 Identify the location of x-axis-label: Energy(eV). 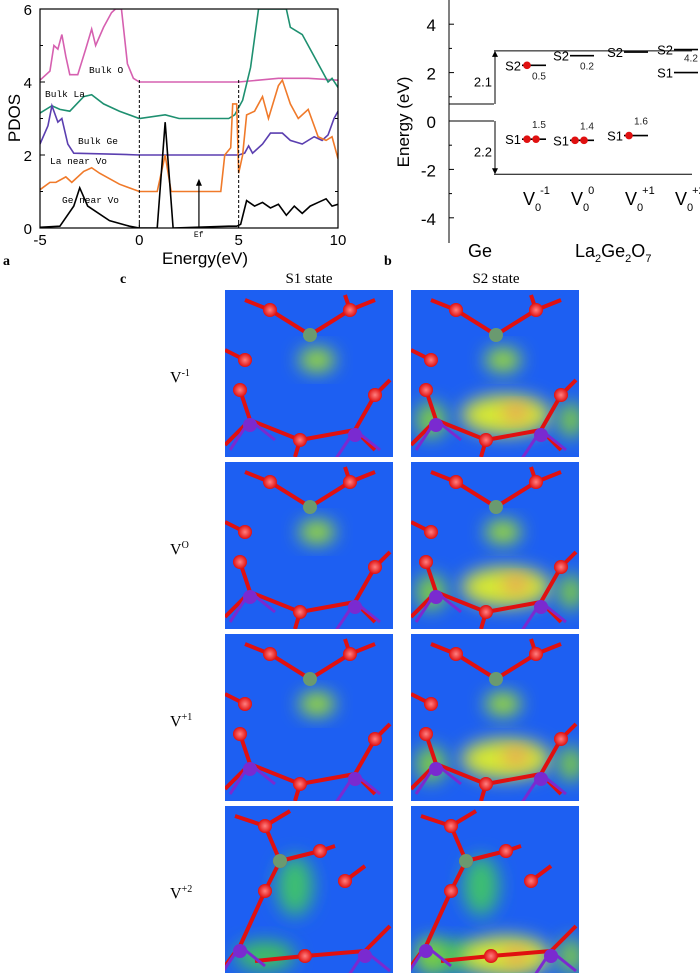
(205, 258).